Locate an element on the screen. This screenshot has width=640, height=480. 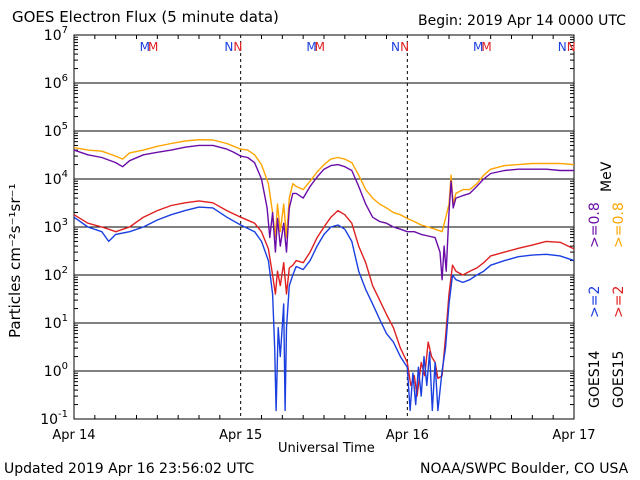
legend-mev-unit: MeV is located at coordinates (607, 176).